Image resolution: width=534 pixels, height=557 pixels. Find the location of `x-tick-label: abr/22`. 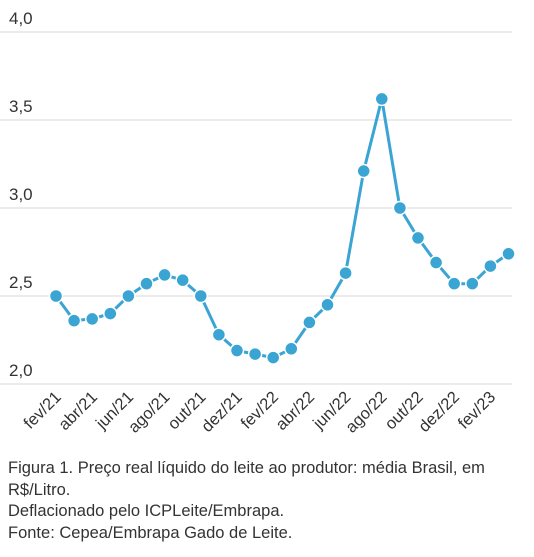

x-tick-label: abr/22 is located at coordinates (295, 411).